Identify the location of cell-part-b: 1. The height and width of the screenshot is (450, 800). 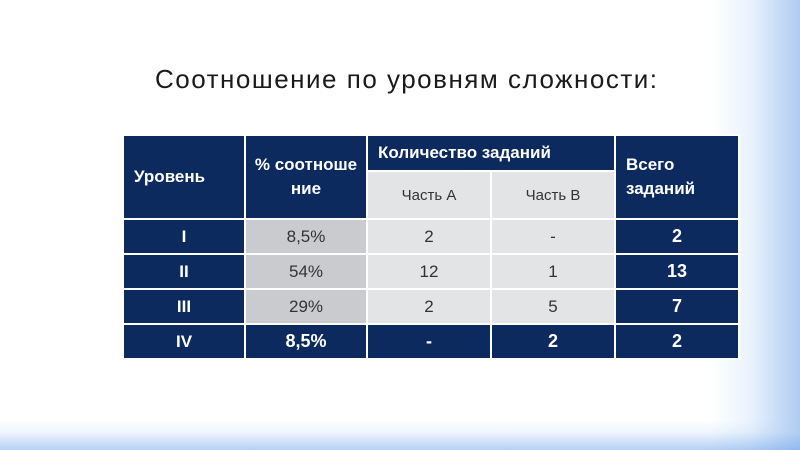
(553, 271).